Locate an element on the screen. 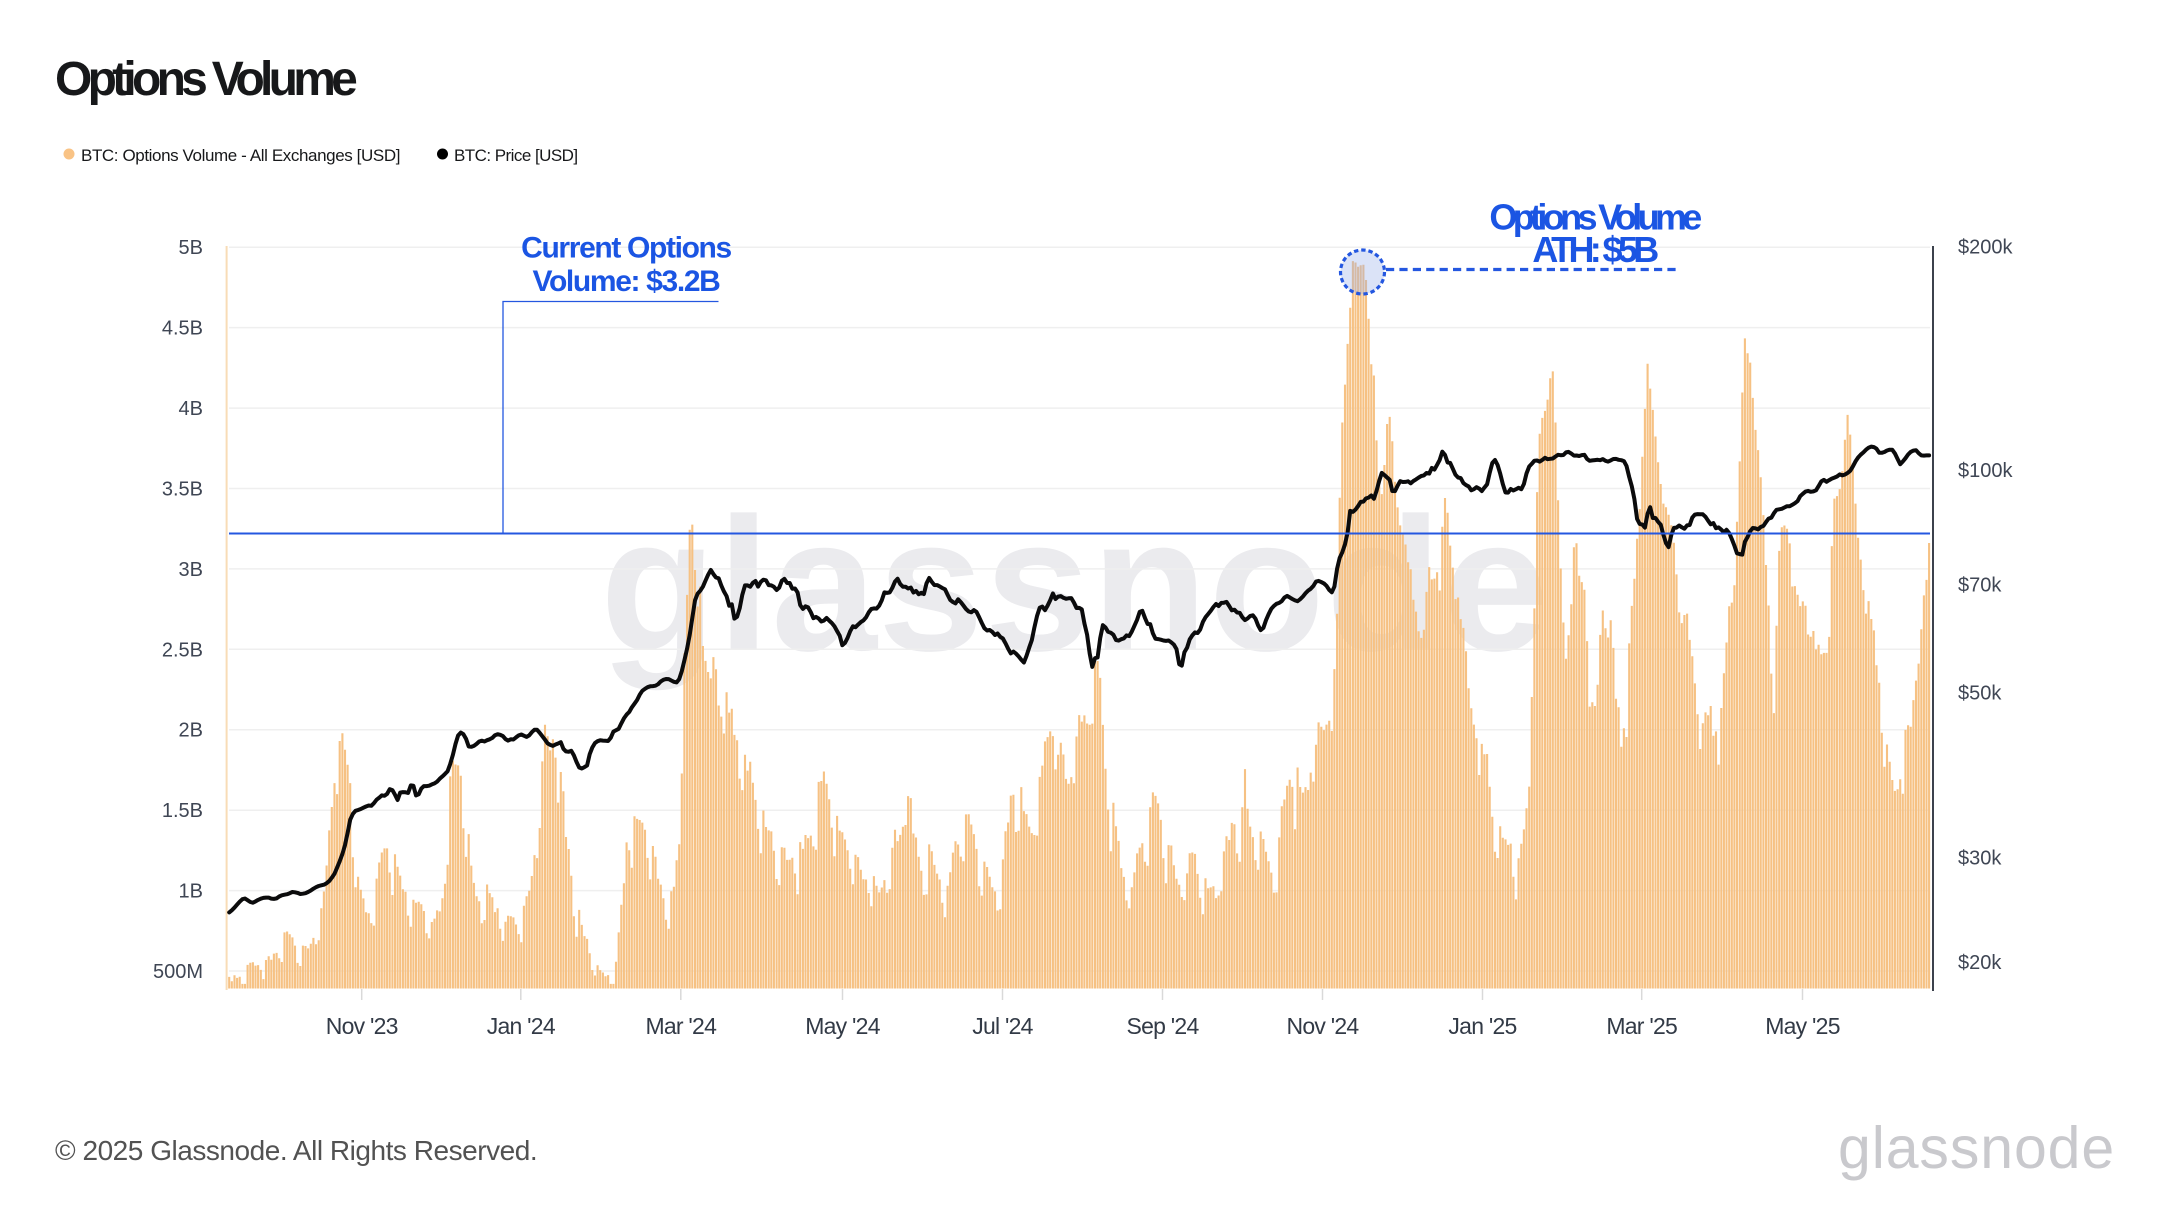 The height and width of the screenshot is (1215, 2160). svg-text: May '24 is located at coordinates (842, 1026).